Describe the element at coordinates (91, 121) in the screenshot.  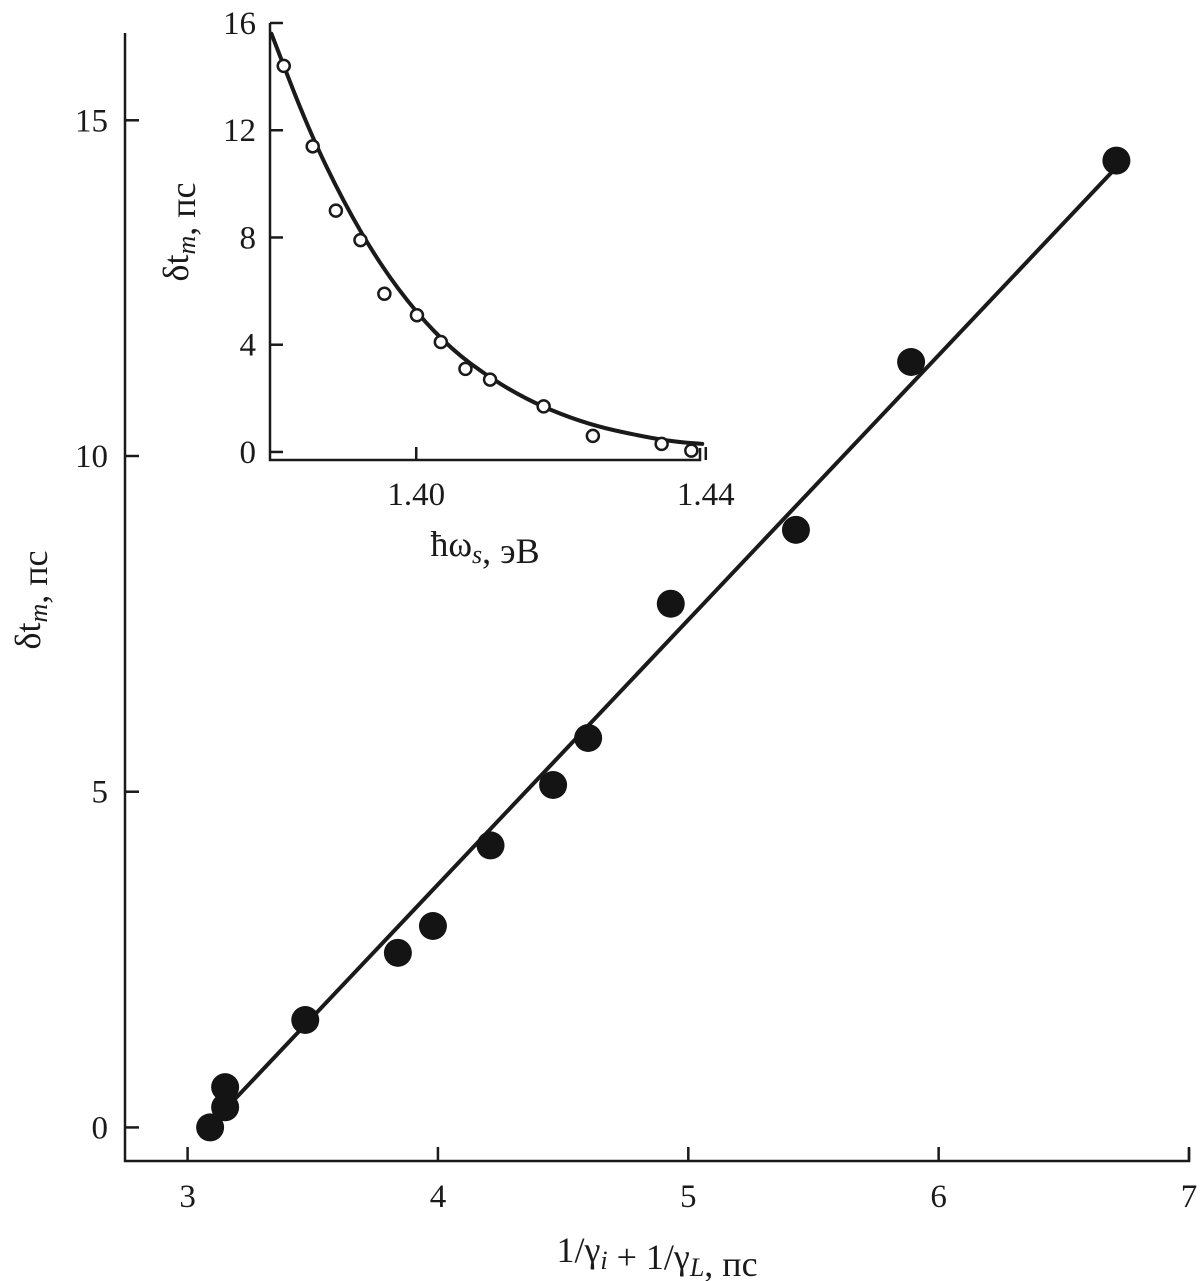
I see `main-y-tick-label: 15` at that location.